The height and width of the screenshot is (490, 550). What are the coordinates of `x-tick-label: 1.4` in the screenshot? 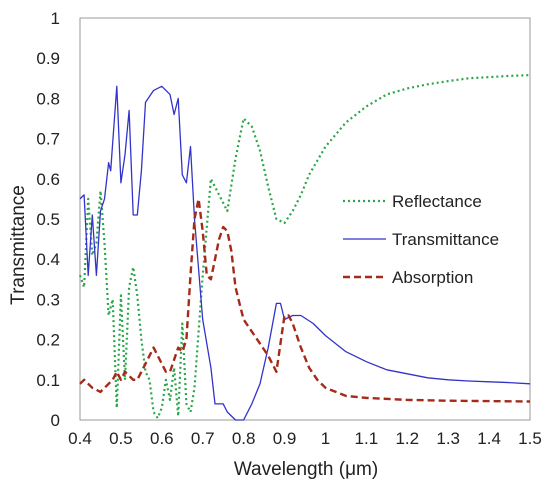 It's located at (489, 438).